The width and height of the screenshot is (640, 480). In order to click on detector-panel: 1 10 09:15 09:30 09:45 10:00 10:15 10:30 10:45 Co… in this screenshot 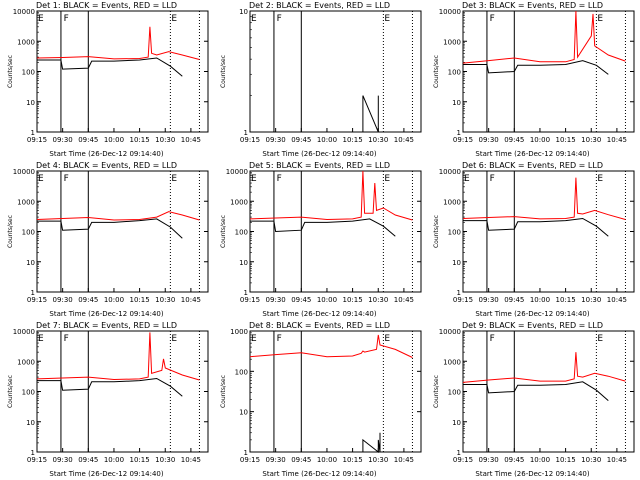, I will do `click(319, 80)`.